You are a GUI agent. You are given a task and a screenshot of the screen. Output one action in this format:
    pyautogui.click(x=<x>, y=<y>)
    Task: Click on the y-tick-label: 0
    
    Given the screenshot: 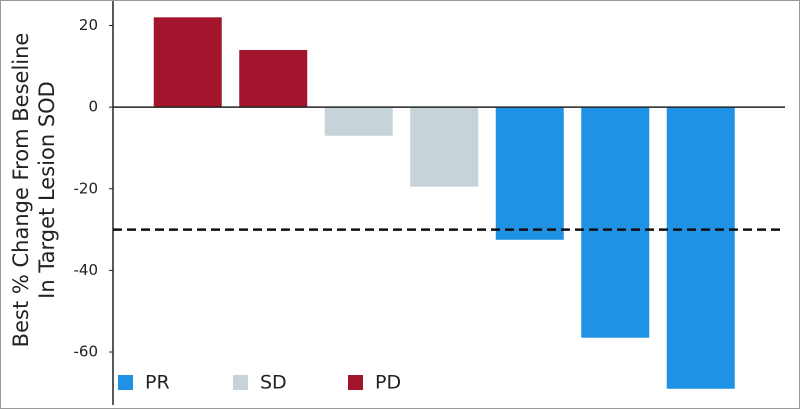 What is the action you would take?
    pyautogui.click(x=93, y=107)
    